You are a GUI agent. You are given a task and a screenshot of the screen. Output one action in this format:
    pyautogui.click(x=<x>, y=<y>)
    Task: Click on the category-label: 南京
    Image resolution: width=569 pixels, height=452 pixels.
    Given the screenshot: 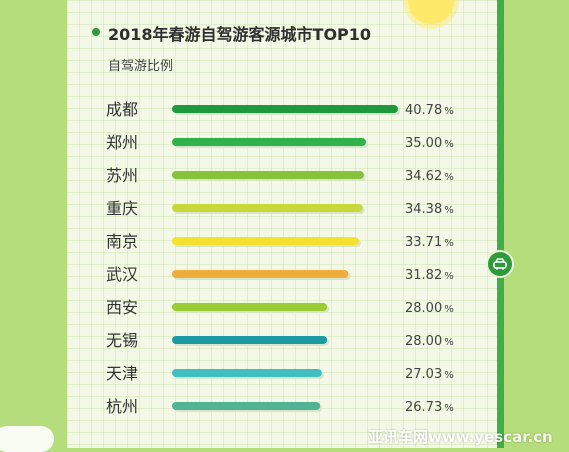 What is the action you would take?
    pyautogui.click(x=122, y=241)
    